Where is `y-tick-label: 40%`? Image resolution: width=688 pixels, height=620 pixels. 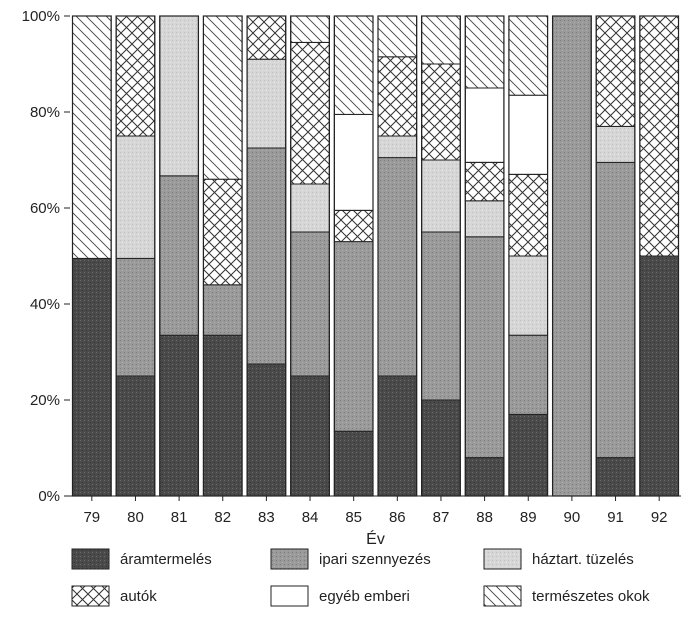
y-tick-label: 40% is located at coordinates (45, 304).